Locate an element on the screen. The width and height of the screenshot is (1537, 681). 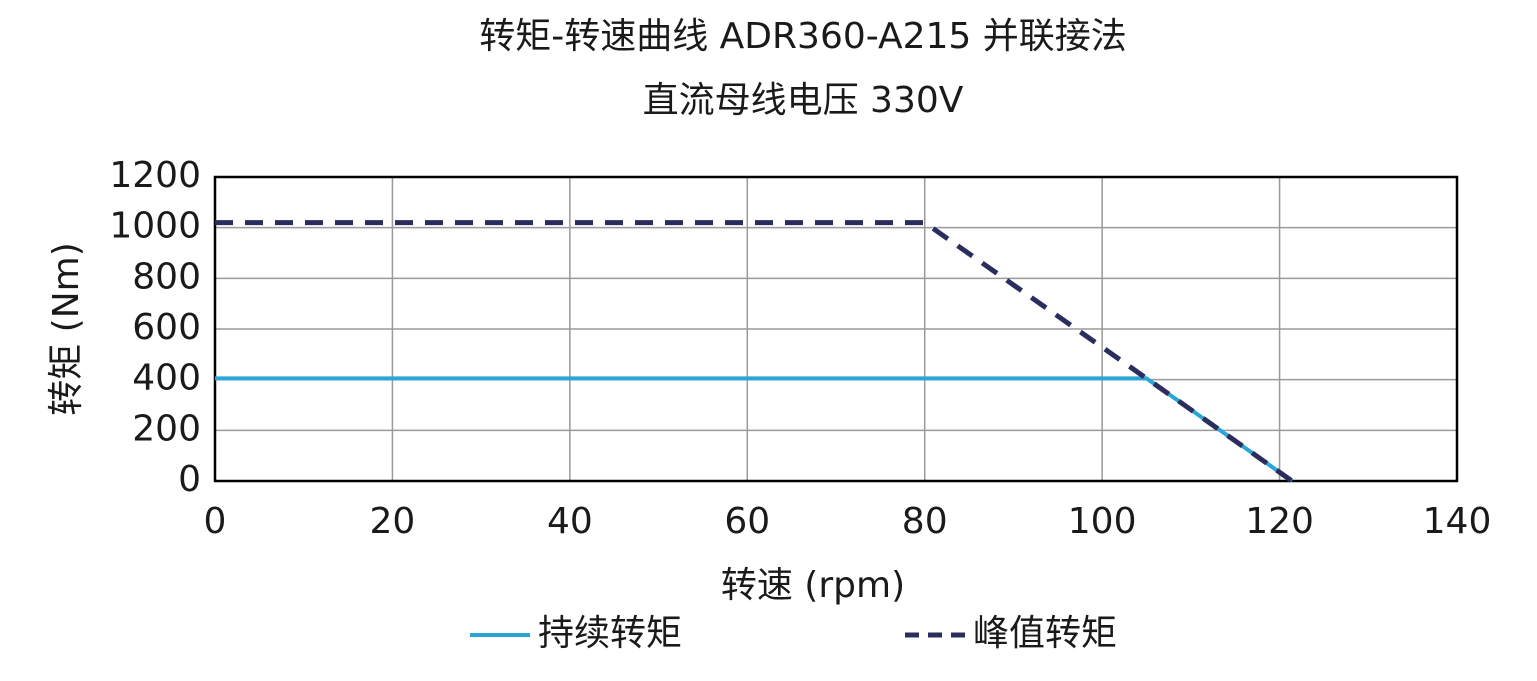
legend-label: 峰值转矩 is located at coordinates (1045, 633).